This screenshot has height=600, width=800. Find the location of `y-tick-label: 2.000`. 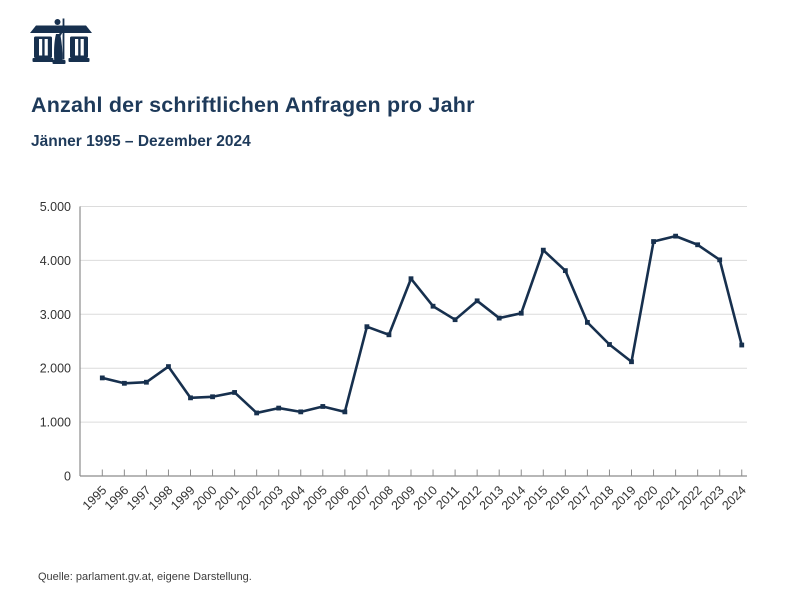

y-tick-label: 2.000 is located at coordinates (55, 369).